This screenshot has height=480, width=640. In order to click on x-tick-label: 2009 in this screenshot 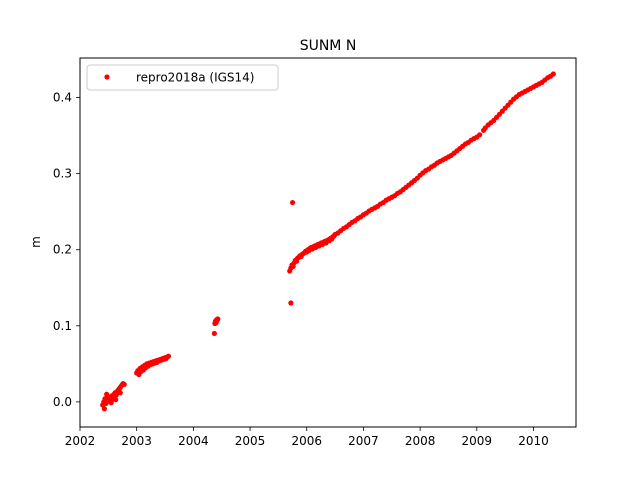, I will do `click(477, 441)`.